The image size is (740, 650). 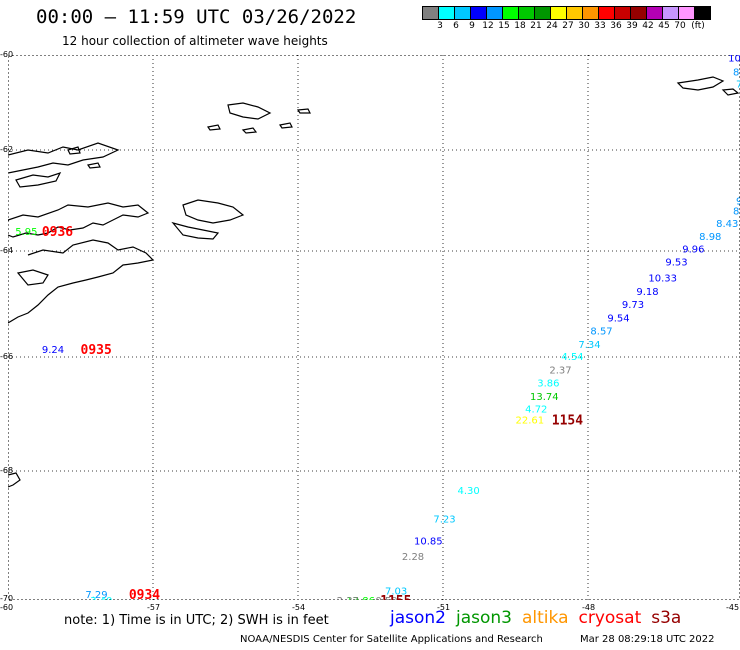 I want to click on pass-time-label: 0934, so click(x=144, y=594).